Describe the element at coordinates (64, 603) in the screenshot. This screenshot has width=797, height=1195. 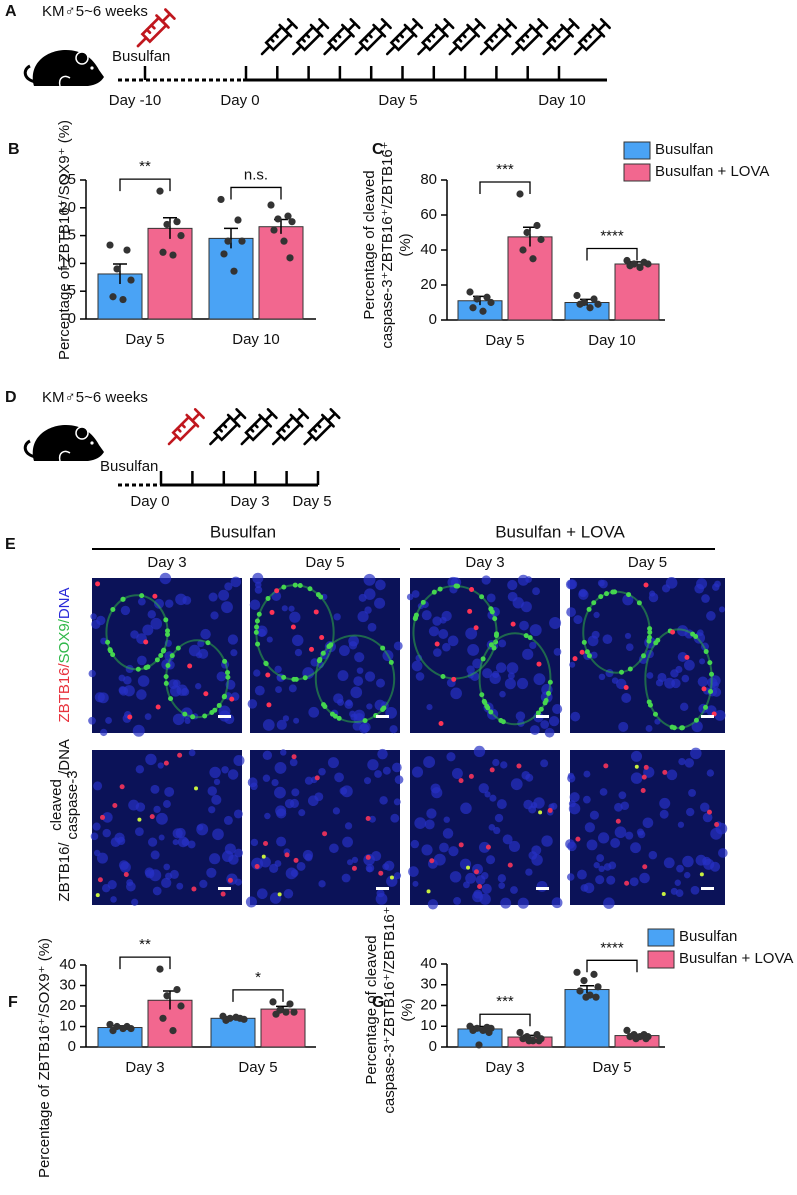
I see `row-label-part: DNA` at that location.